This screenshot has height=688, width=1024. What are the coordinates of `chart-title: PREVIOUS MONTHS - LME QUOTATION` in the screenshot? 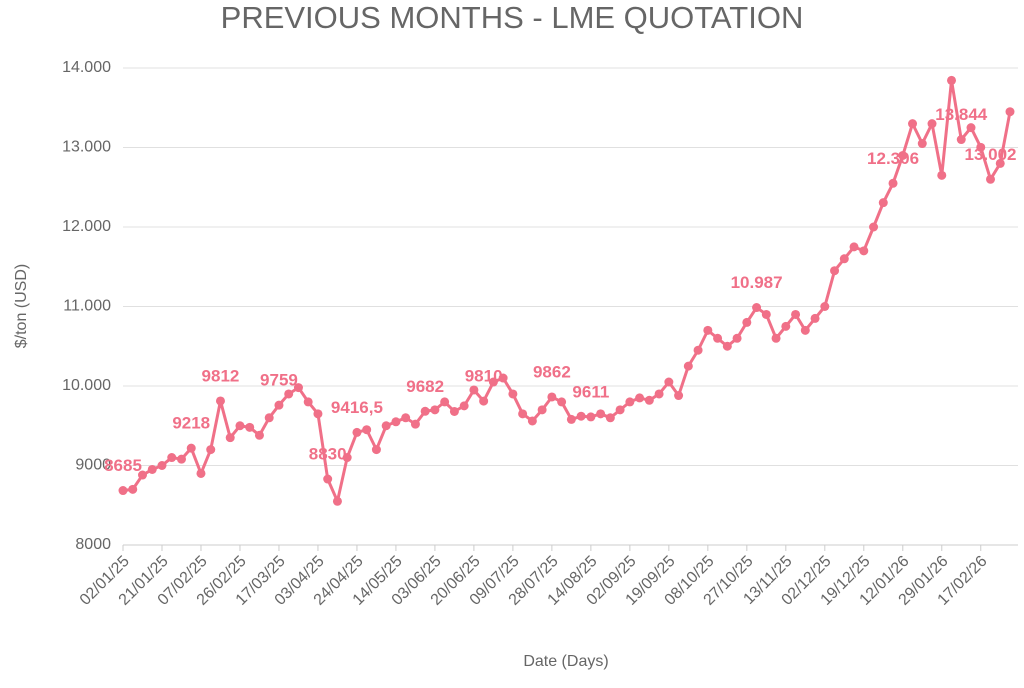 It's located at (512, 17).